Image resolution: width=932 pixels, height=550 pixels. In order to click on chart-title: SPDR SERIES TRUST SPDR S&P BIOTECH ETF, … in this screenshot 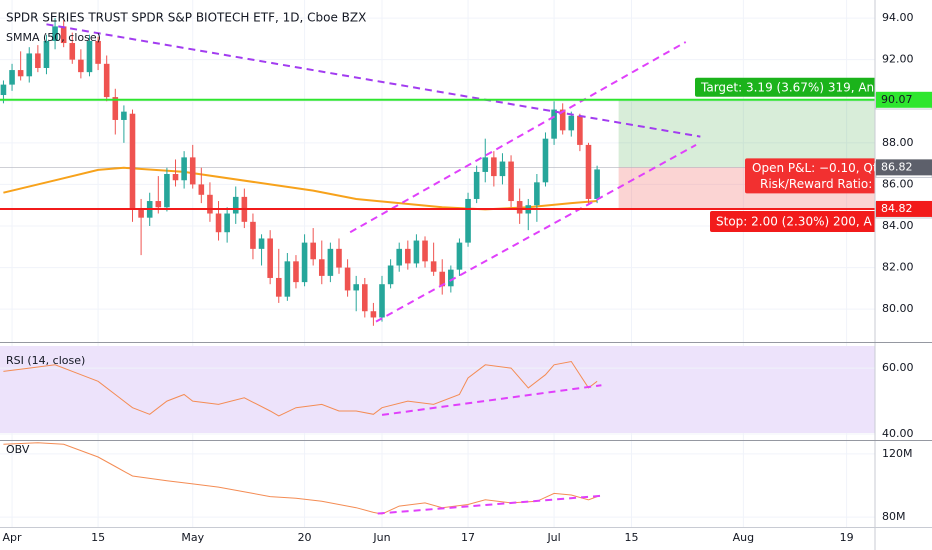, I will do `click(186, 18)`.